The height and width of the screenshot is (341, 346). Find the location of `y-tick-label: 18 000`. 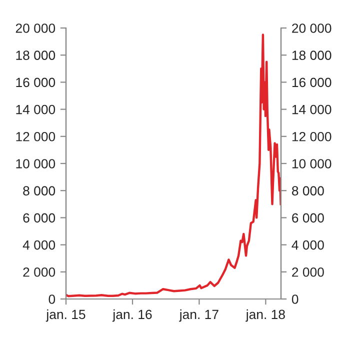

y-tick-label: 18 000 is located at coordinates (36, 55).